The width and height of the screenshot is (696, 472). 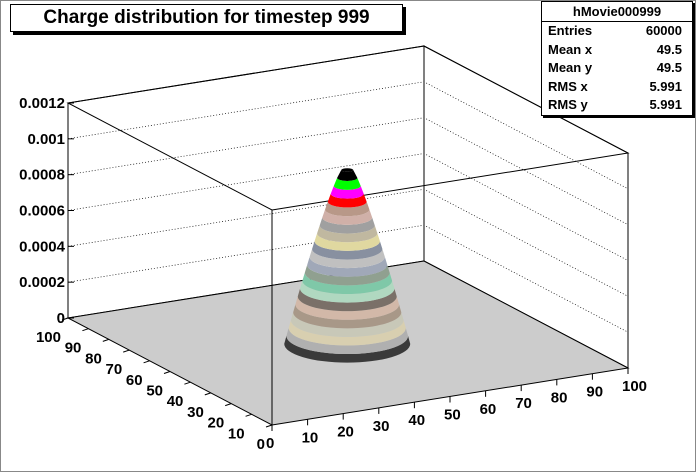 I want to click on x-tick-label: 100, so click(x=634, y=386).